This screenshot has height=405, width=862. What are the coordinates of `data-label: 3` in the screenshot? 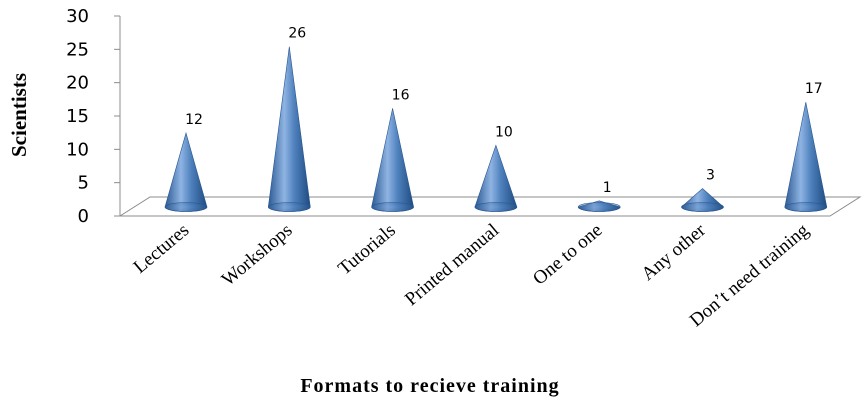 It's located at (710, 176).